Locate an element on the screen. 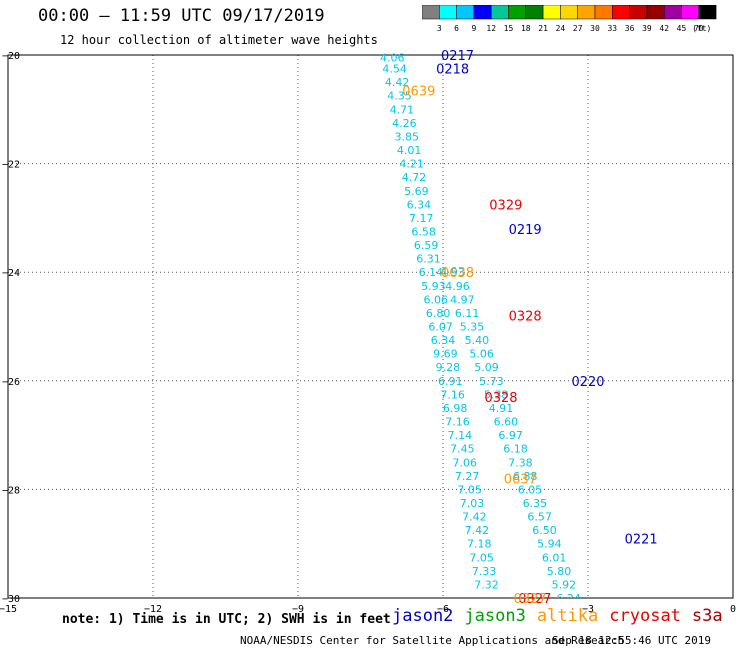 This screenshot has width=740, height=650. swh-value: 6.31 is located at coordinates (428, 259).